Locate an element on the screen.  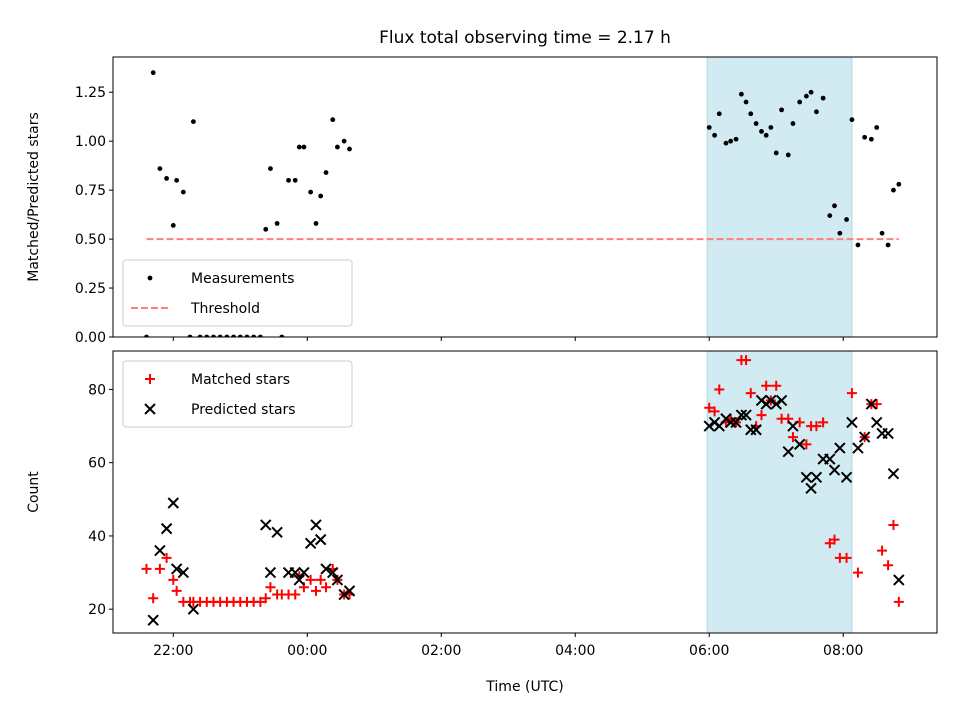
y-tick-label: 0.50 is located at coordinates (90, 240).